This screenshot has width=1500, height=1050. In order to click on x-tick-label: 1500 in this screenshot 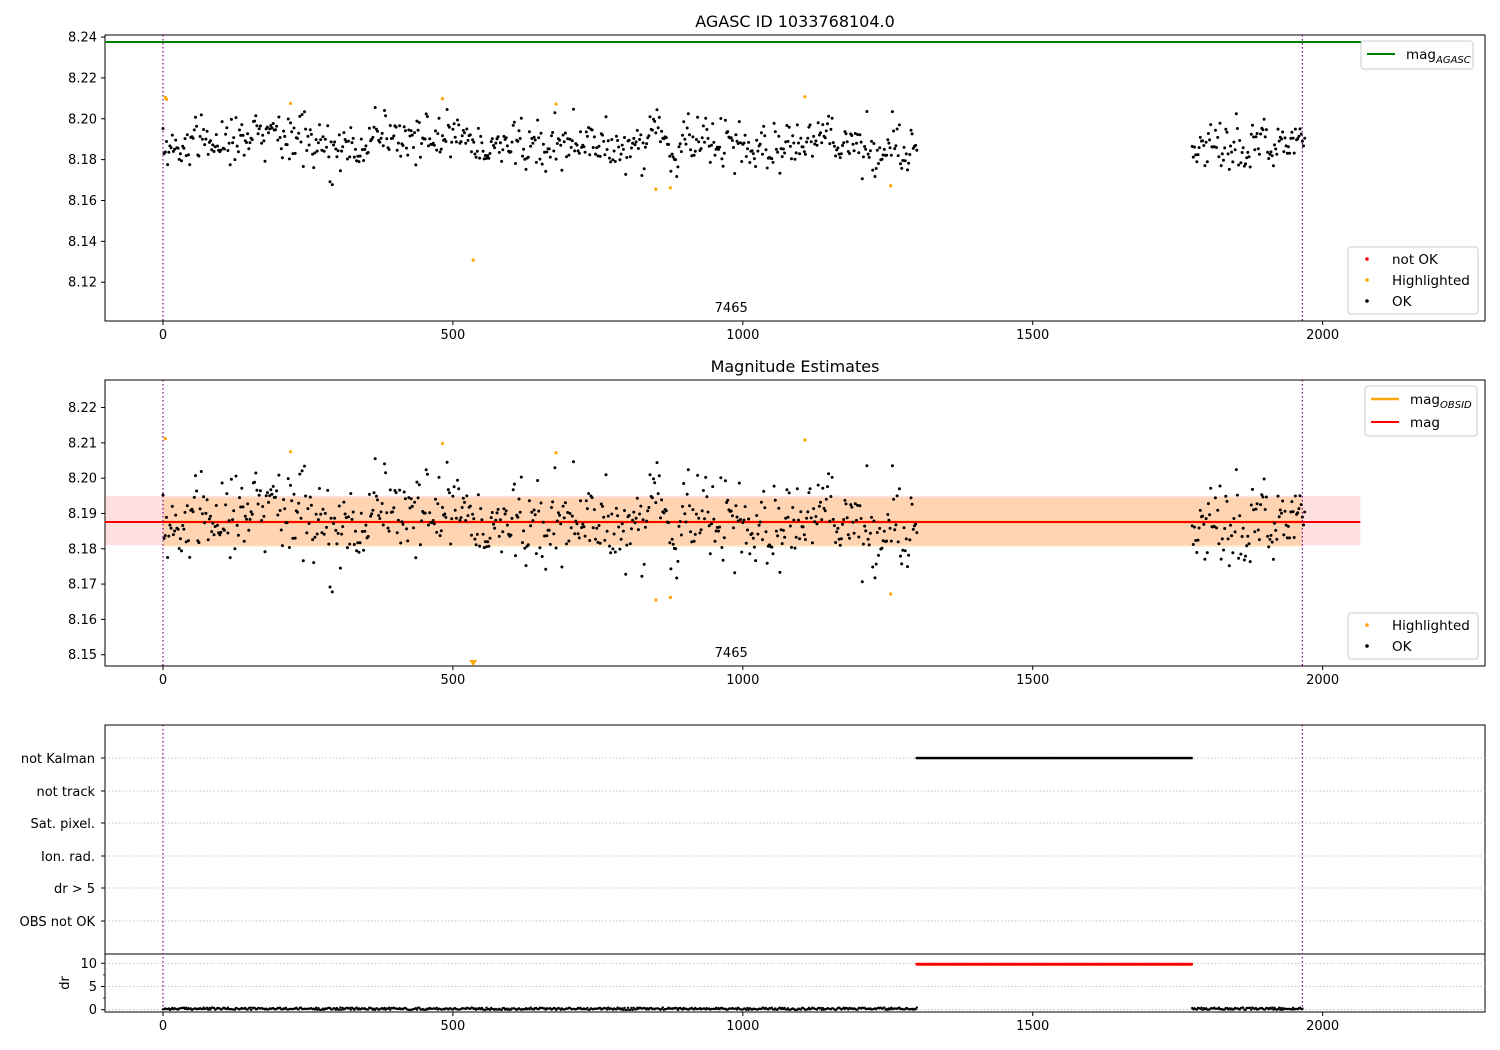, I will do `click(1032, 680)`.